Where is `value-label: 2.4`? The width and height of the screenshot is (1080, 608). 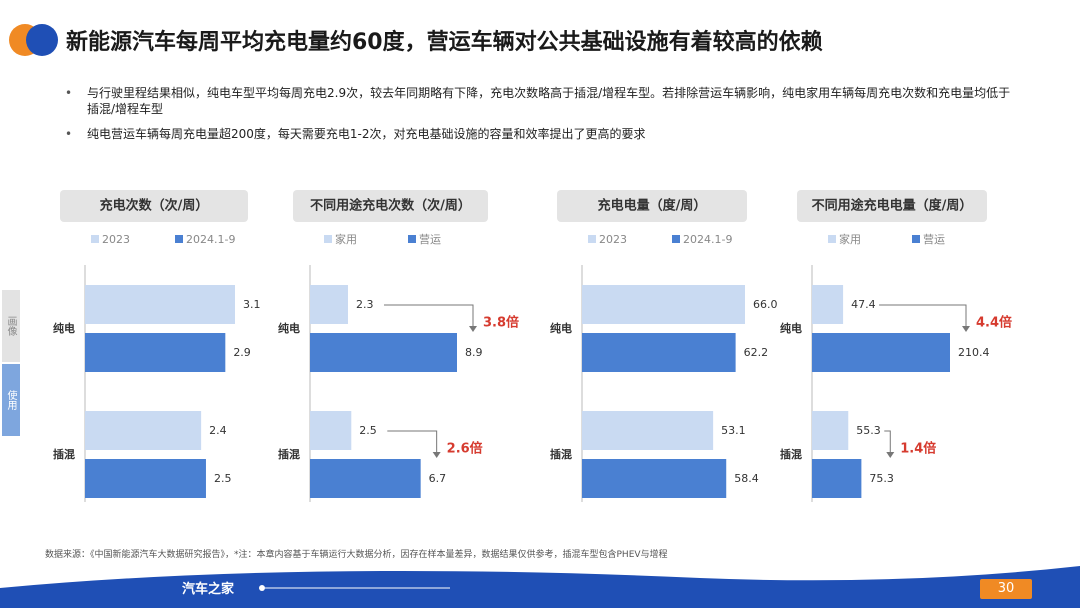 value-label: 2.4 is located at coordinates (218, 430).